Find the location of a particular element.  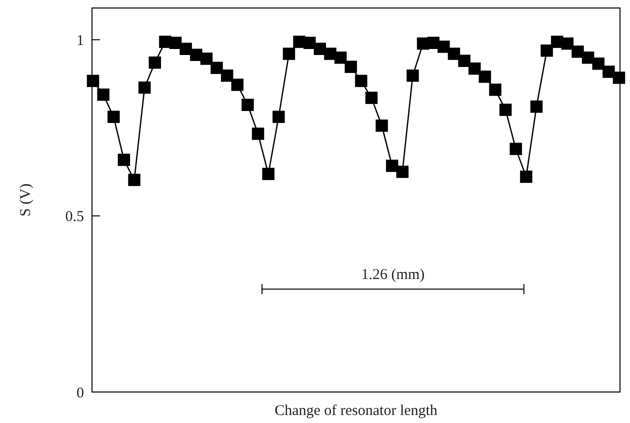

y-tick-label: 0.5 is located at coordinates (74, 217).